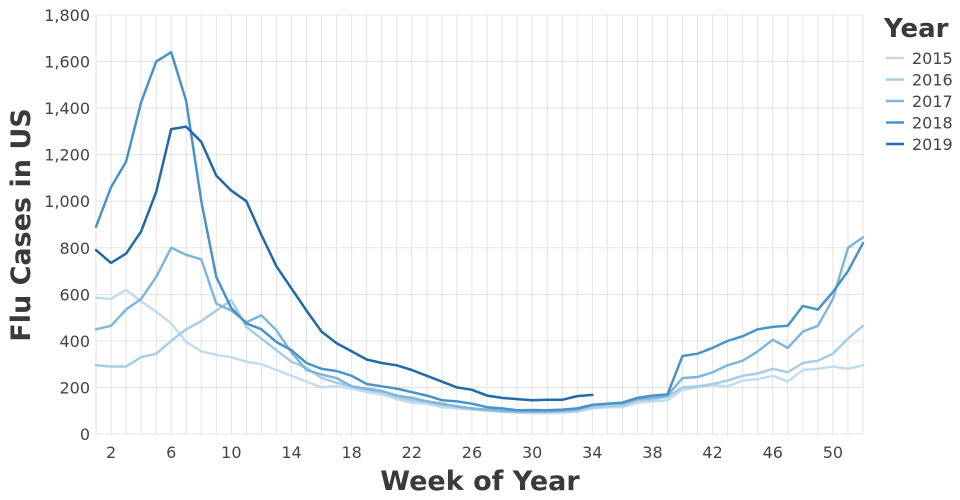  What do you see at coordinates (932, 123) in the screenshot?
I see `legend-label-2018: 2018` at bounding box center [932, 123].